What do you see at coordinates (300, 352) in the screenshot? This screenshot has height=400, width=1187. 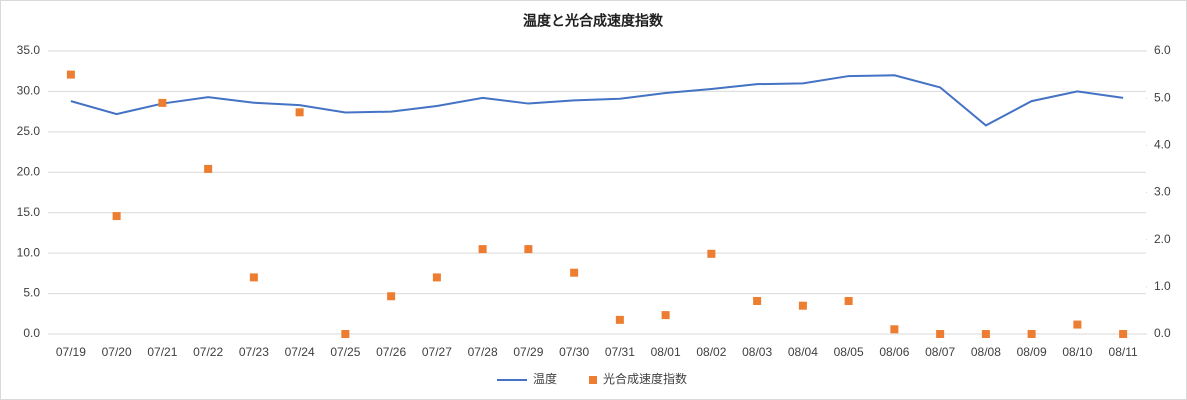 I see `x-tick-label: 07/24` at bounding box center [300, 352].